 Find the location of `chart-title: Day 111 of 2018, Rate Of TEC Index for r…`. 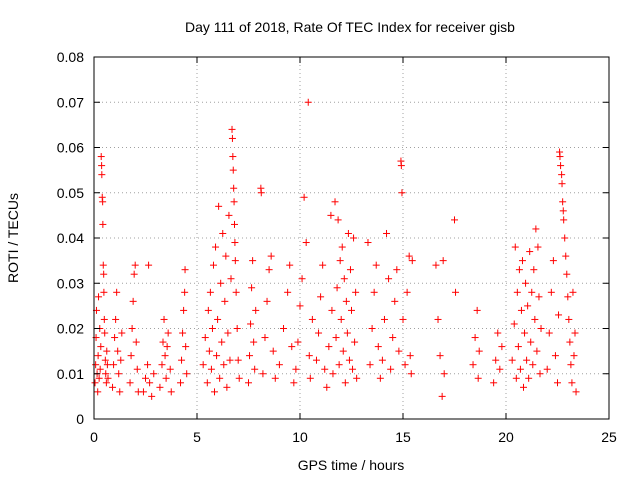

chart-title: Day 111 of 2018, Rate Of TEC Index for r… is located at coordinates (350, 27).